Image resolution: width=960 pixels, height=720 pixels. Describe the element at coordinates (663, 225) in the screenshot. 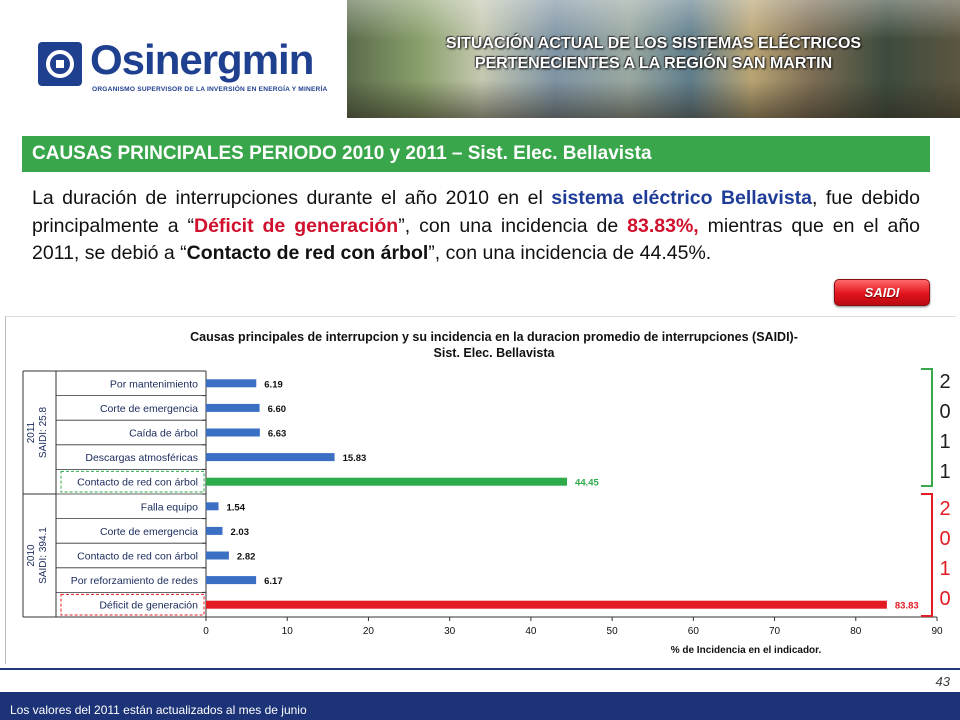

I see `para-incidence-2010: 83.83%,` at that location.